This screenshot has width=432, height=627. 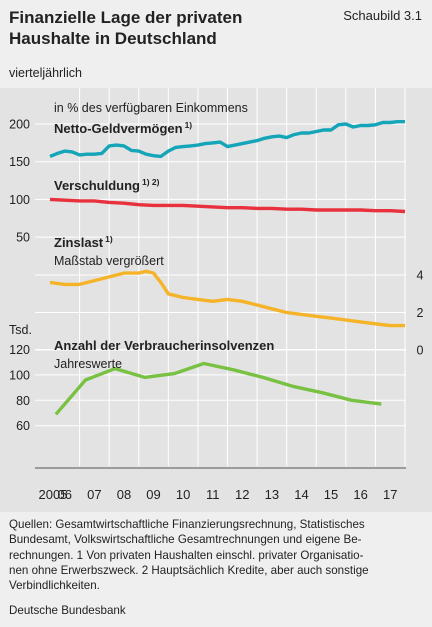 What do you see at coordinates (113, 38) in the screenshot?
I see `title-line-2: Haushalte in Deutschland` at bounding box center [113, 38].